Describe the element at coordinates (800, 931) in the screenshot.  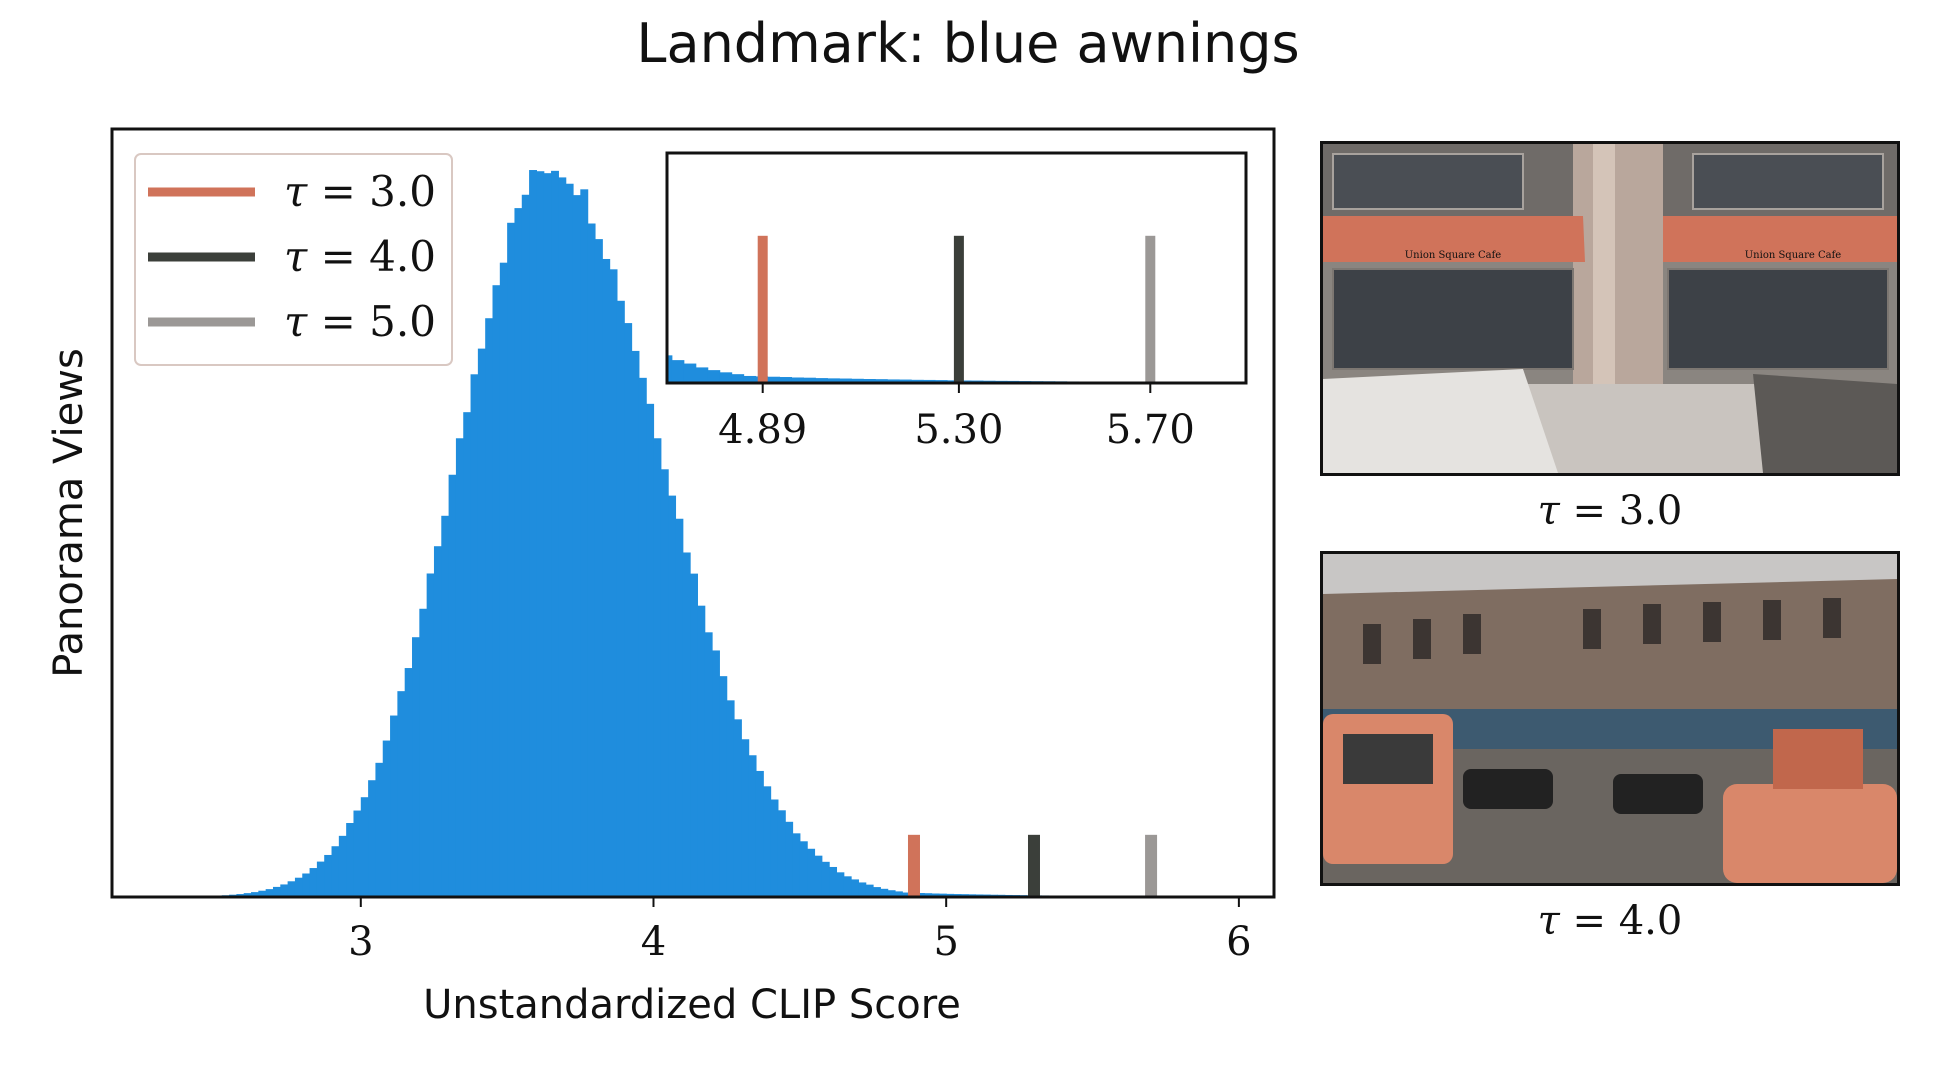
I see `x-axis-ticks: 3 4 5 6` at that location.